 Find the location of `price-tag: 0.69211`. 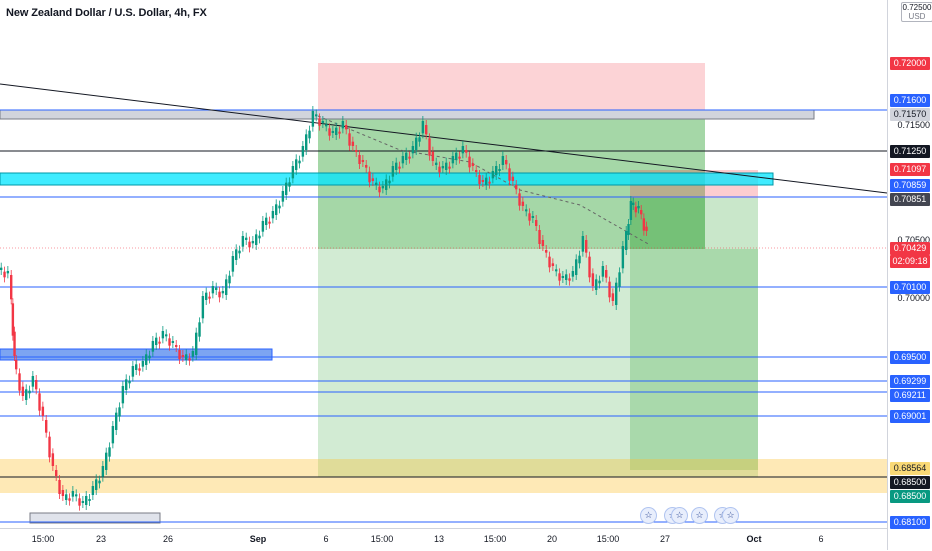

price-tag: 0.69211 is located at coordinates (910, 395).